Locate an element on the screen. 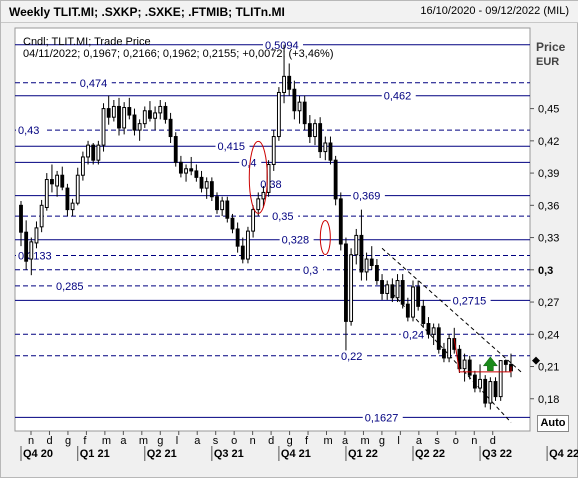  level-label: 0,5094 is located at coordinates (282, 46).